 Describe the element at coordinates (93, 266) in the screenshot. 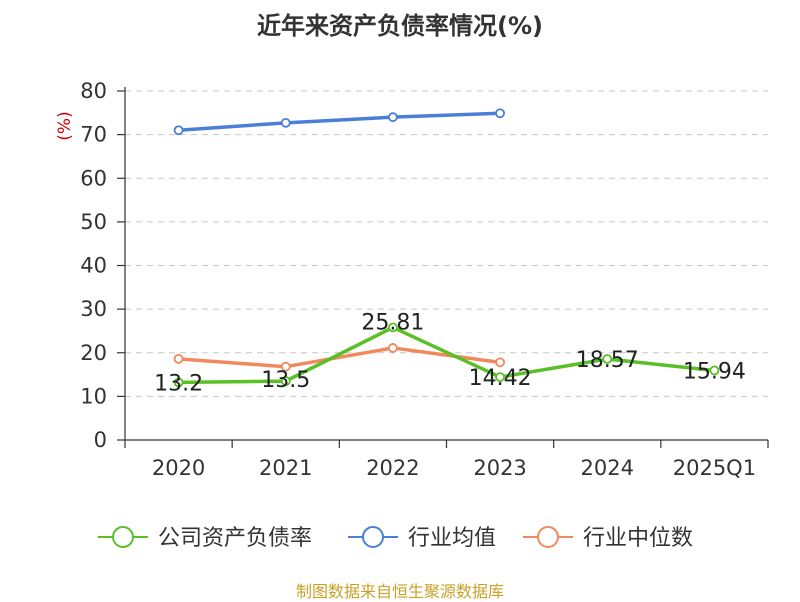

I see `y-tick-label: 40` at that location.